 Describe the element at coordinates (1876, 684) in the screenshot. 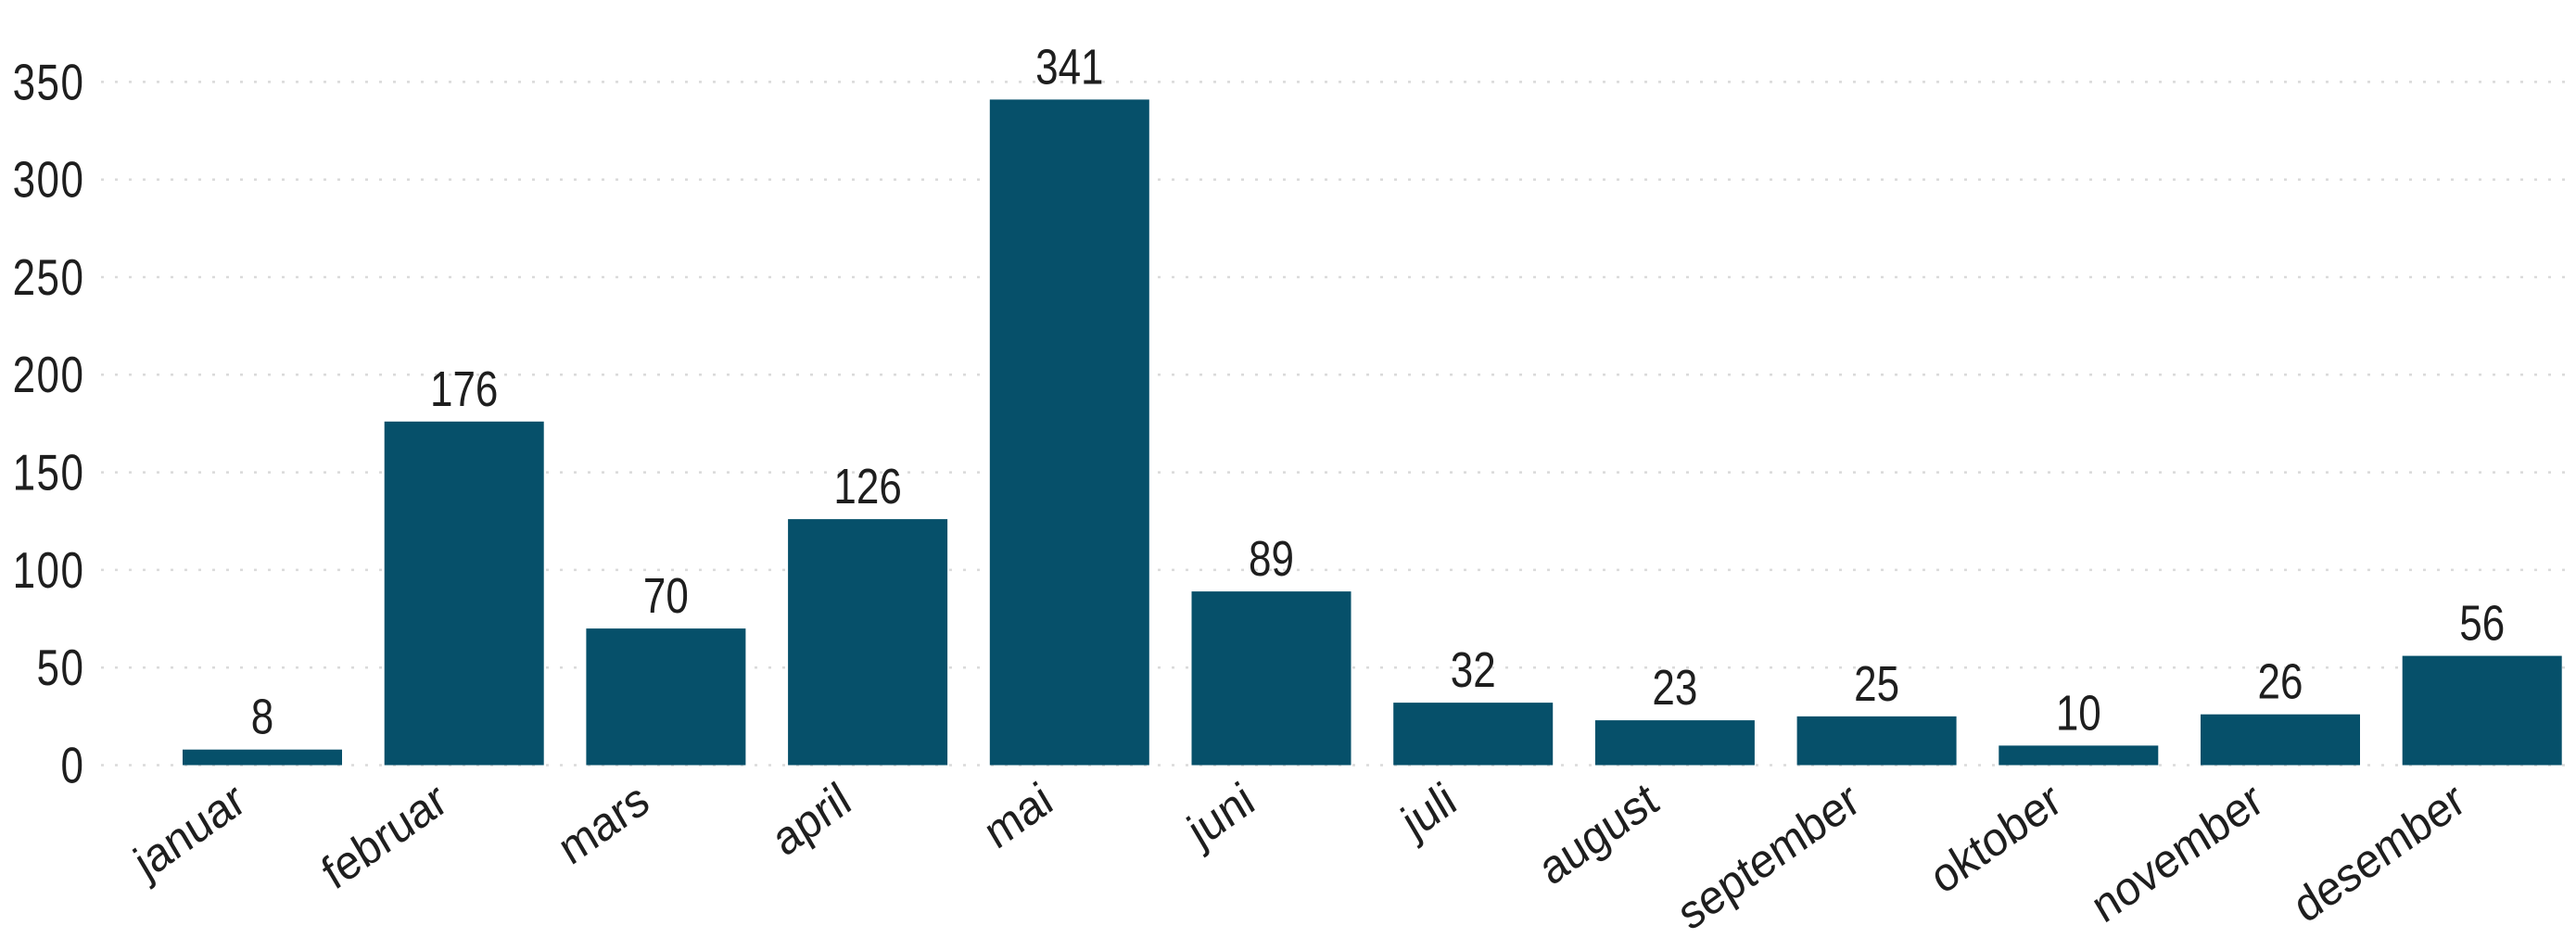

I see `svg-text: 25` at that location.